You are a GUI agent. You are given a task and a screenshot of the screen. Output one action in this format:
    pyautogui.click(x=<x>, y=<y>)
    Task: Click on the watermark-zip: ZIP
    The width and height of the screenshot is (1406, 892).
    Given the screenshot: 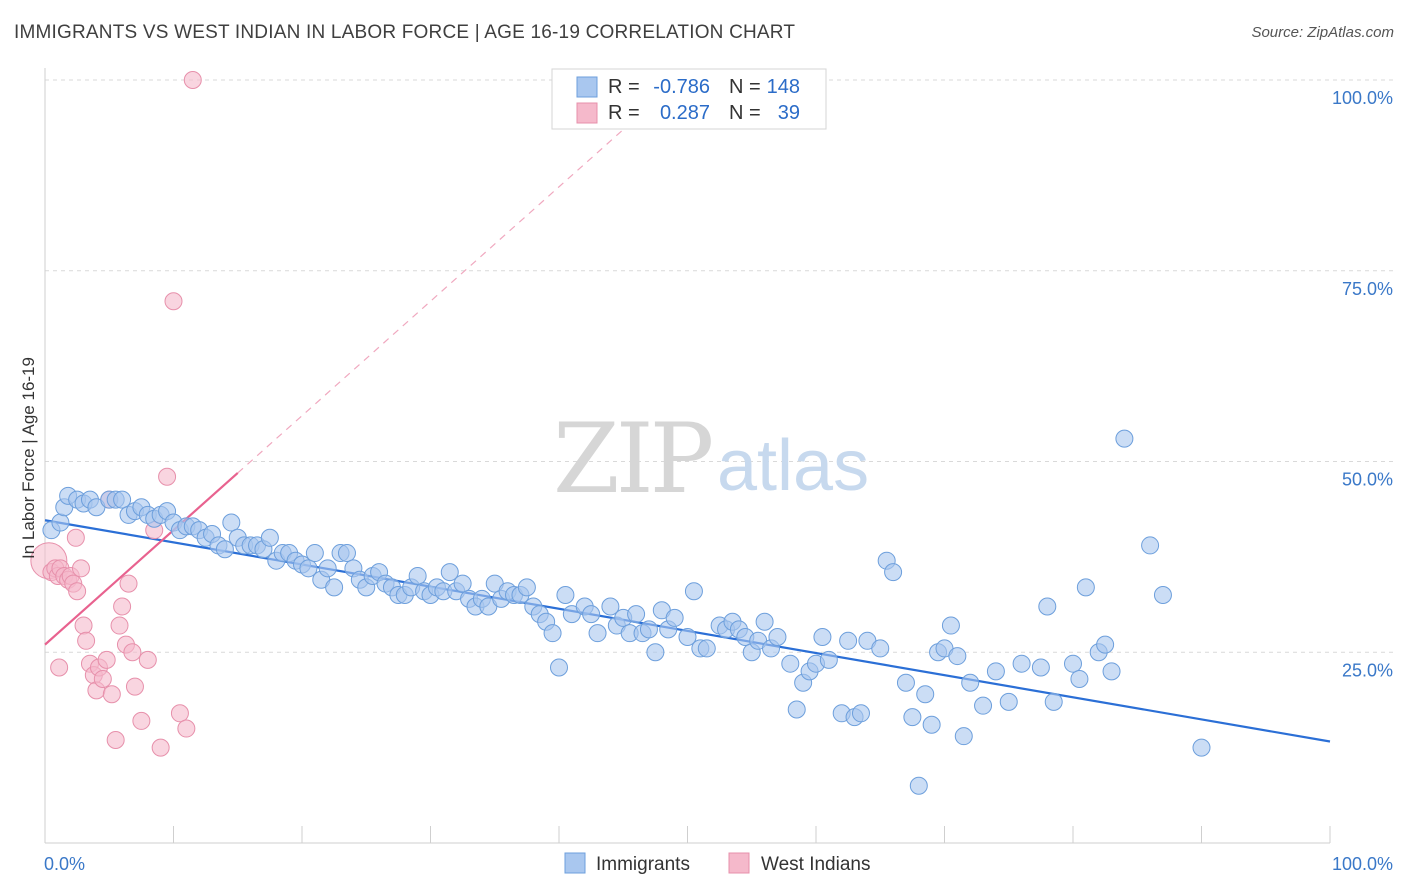 What is the action you would take?
    pyautogui.click(x=632, y=459)
    